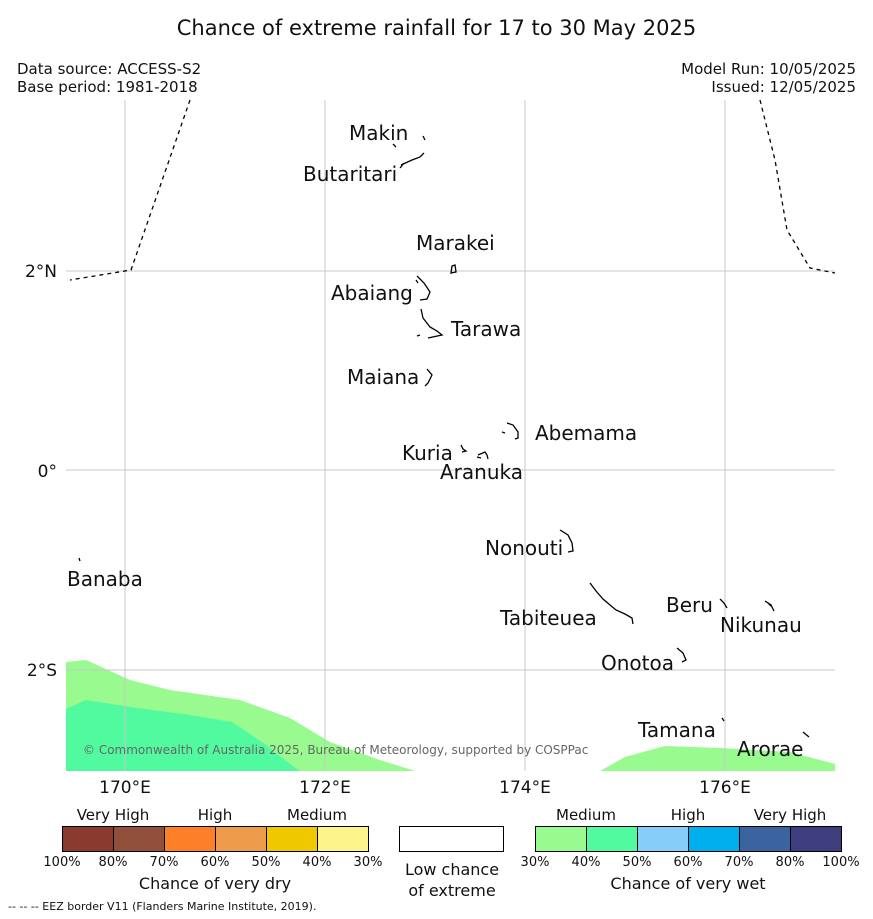 This screenshot has width=873, height=919. I want to click on tamana-island, so click(723, 719).